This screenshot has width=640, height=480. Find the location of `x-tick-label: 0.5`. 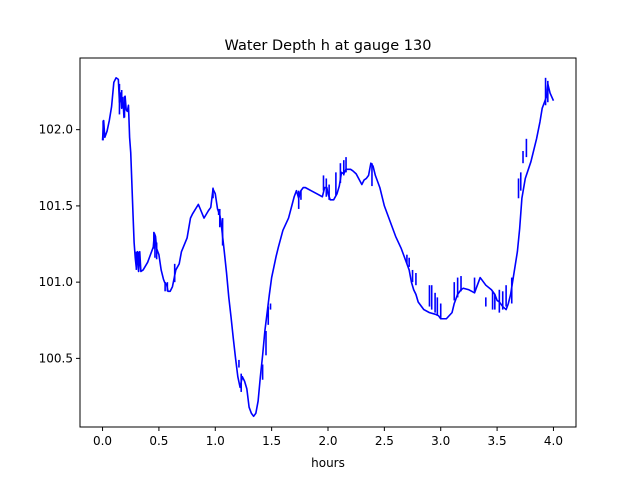

x-tick-label: 0.5 is located at coordinates (158, 441).